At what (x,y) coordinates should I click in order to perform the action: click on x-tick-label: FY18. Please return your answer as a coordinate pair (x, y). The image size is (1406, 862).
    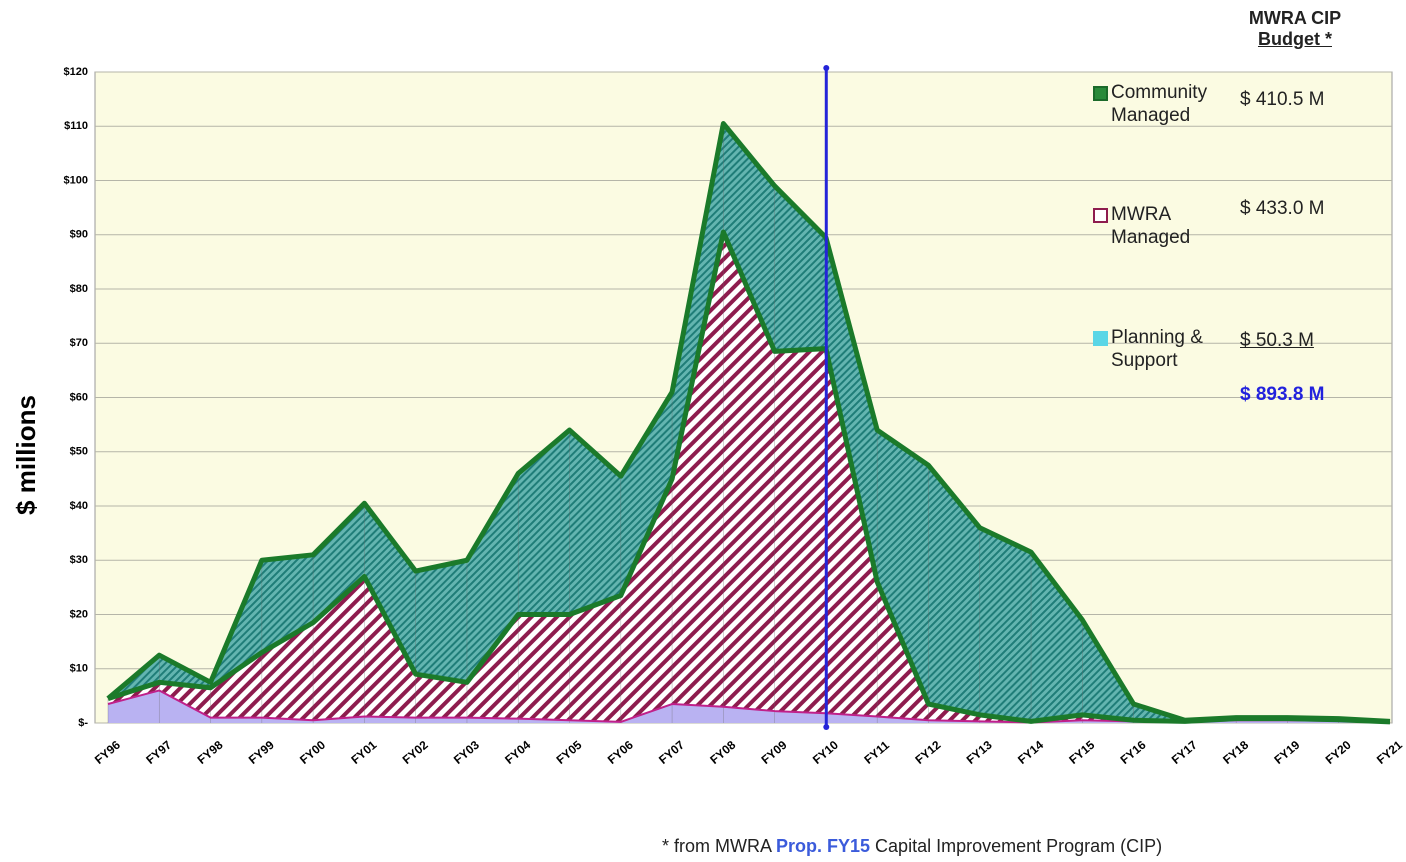
    Looking at the image, I should click on (1235, 752).